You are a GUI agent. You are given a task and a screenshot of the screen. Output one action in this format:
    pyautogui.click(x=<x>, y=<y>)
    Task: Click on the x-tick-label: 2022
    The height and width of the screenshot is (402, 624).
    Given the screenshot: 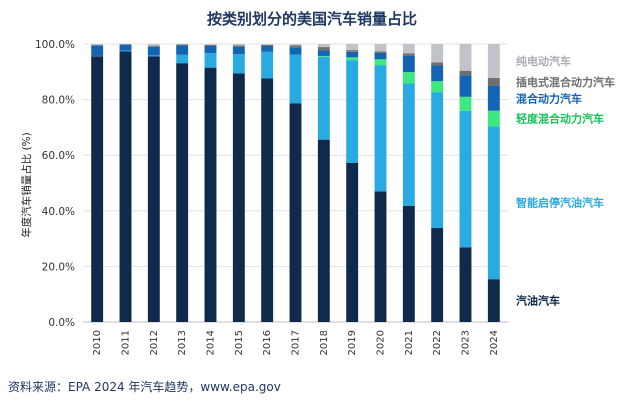 What is the action you would take?
    pyautogui.click(x=437, y=342)
    